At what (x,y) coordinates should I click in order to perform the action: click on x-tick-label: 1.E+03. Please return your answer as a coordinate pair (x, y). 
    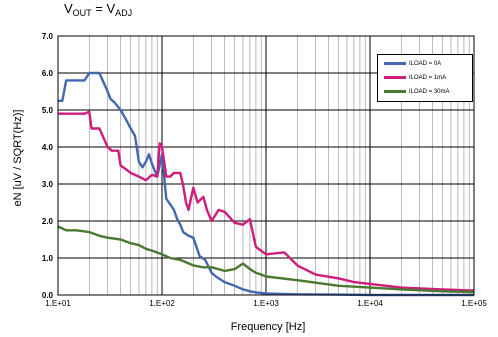
    Looking at the image, I should click on (266, 303).